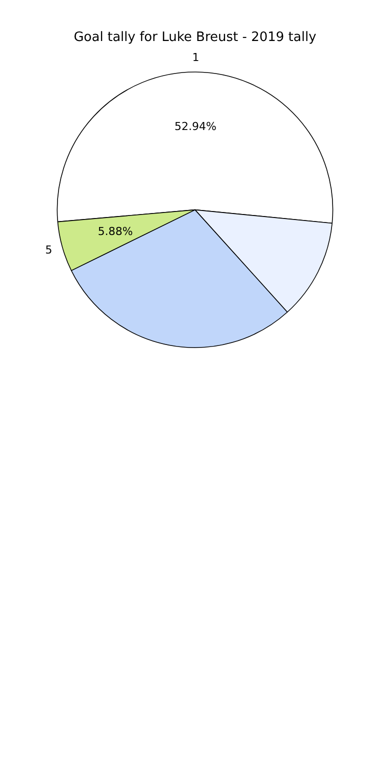 This screenshot has width=390, height=780. What do you see at coordinates (196, 57) in the screenshot?
I see `slice-label: 1` at bounding box center [196, 57].